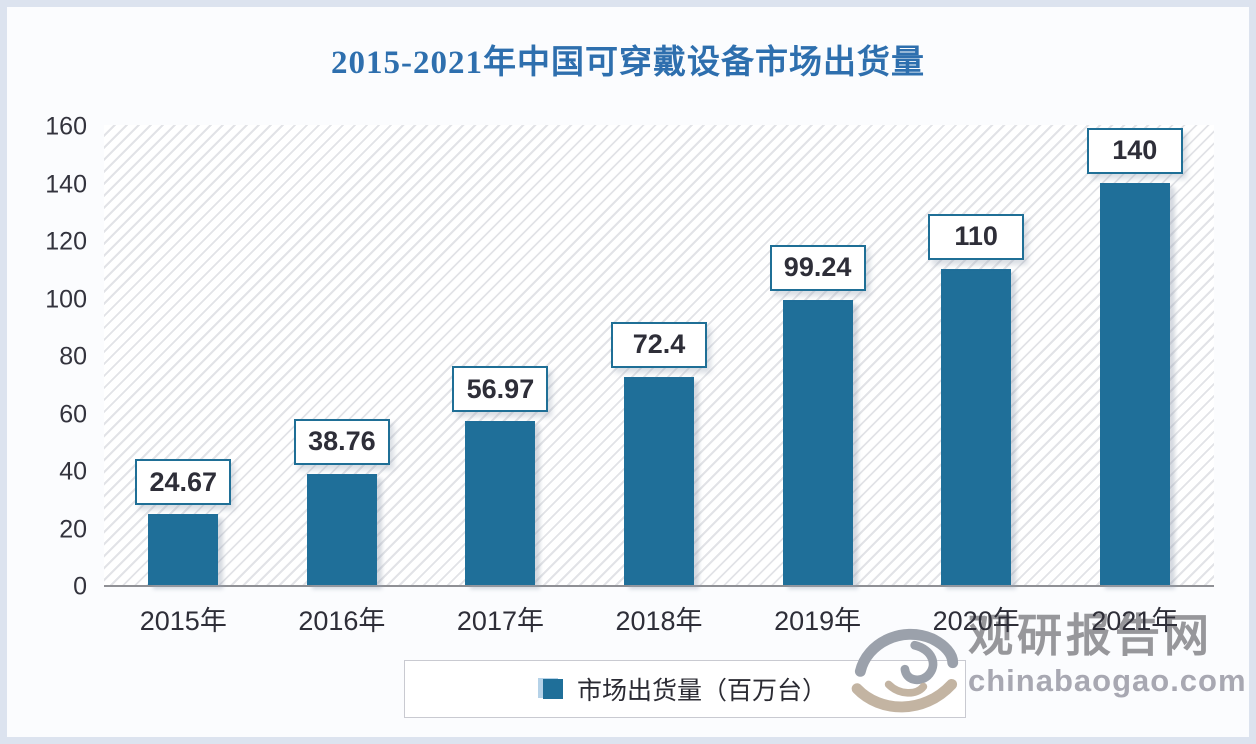 The image size is (1256, 744). I want to click on y-axis-label: 100, so click(66, 299).